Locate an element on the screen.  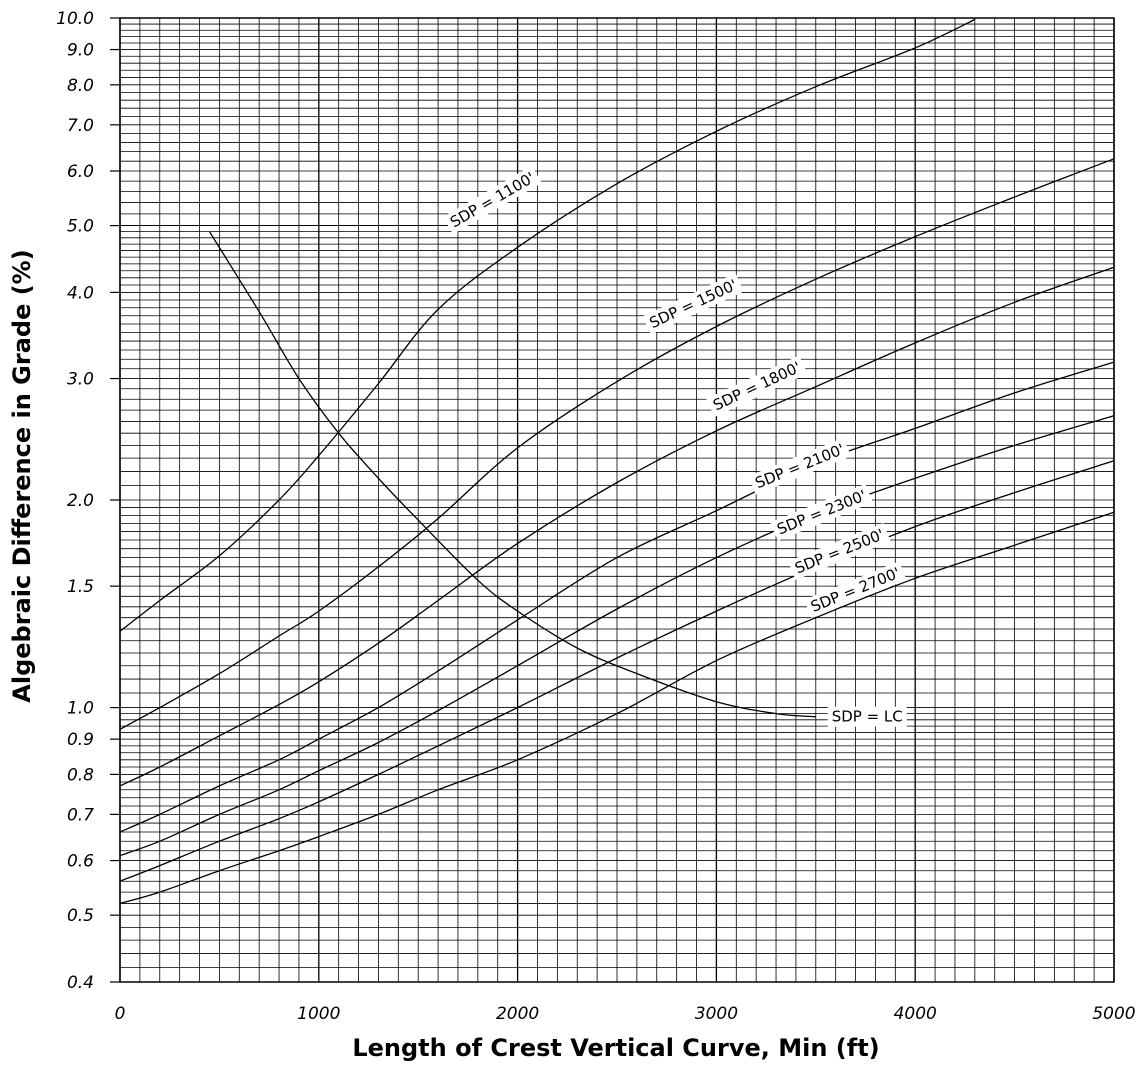
y-tick-label: 1.5 is located at coordinates (80, 587).